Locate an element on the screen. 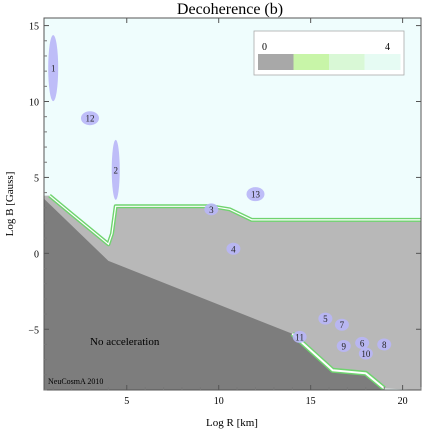 Image resolution: width=438 pixels, height=437 pixels. source-label: 10 is located at coordinates (366, 354).